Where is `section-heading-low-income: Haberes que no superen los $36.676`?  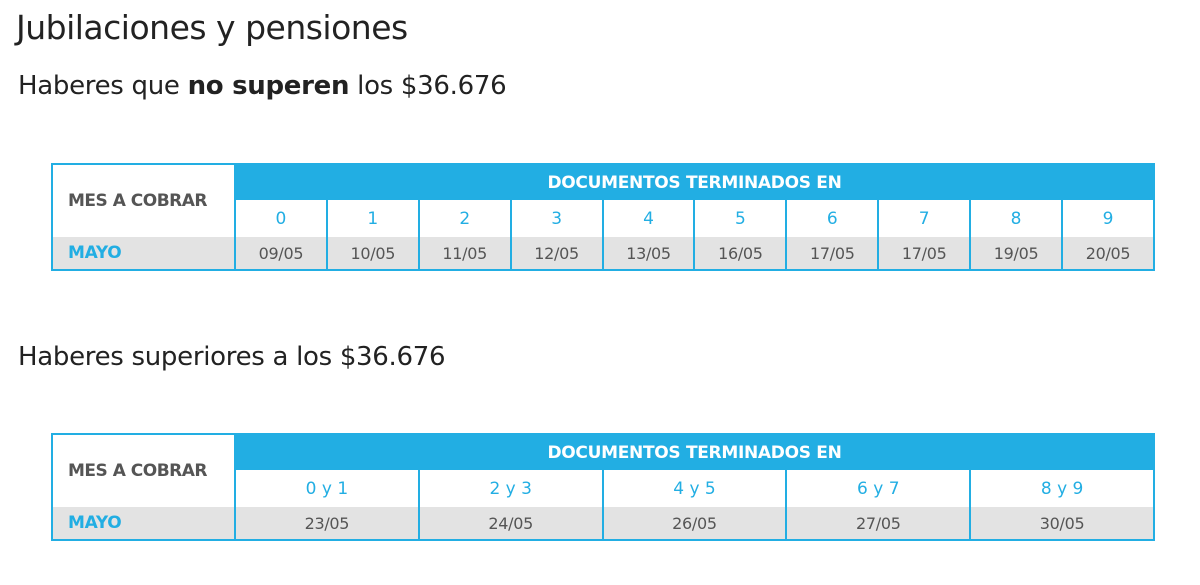 section-heading-low-income: Haberes que no superen los $36.676 is located at coordinates (262, 86).